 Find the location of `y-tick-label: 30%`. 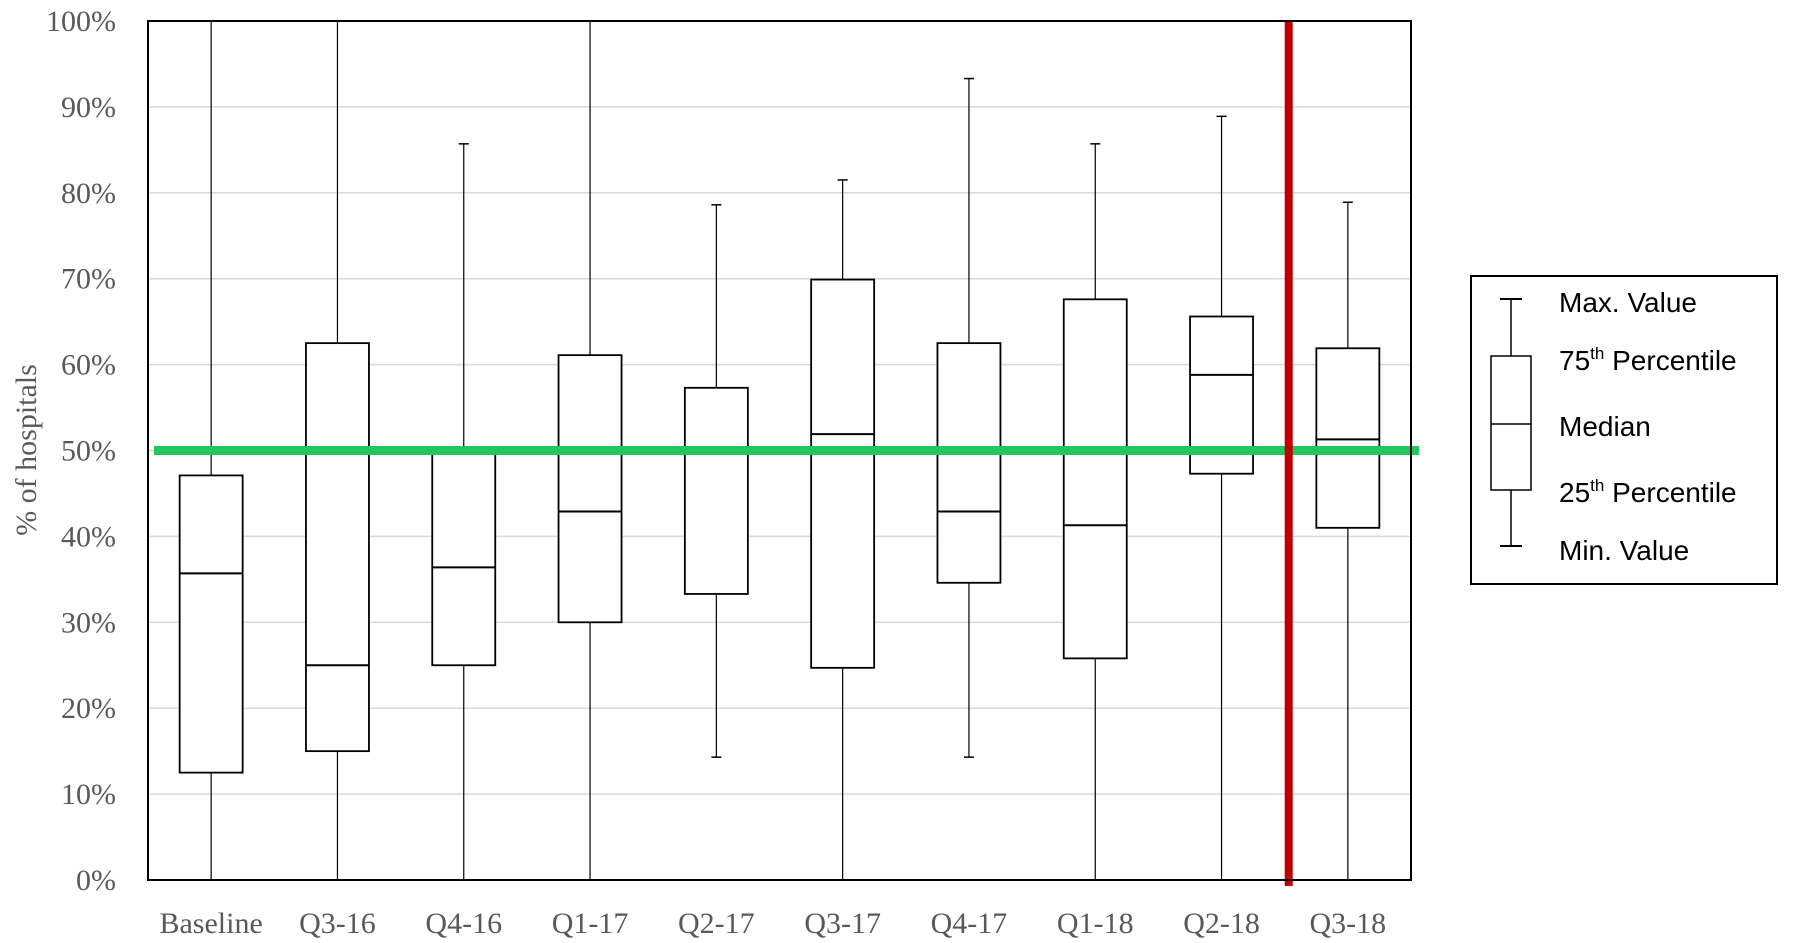

y-tick-label: 30% is located at coordinates (88, 622).